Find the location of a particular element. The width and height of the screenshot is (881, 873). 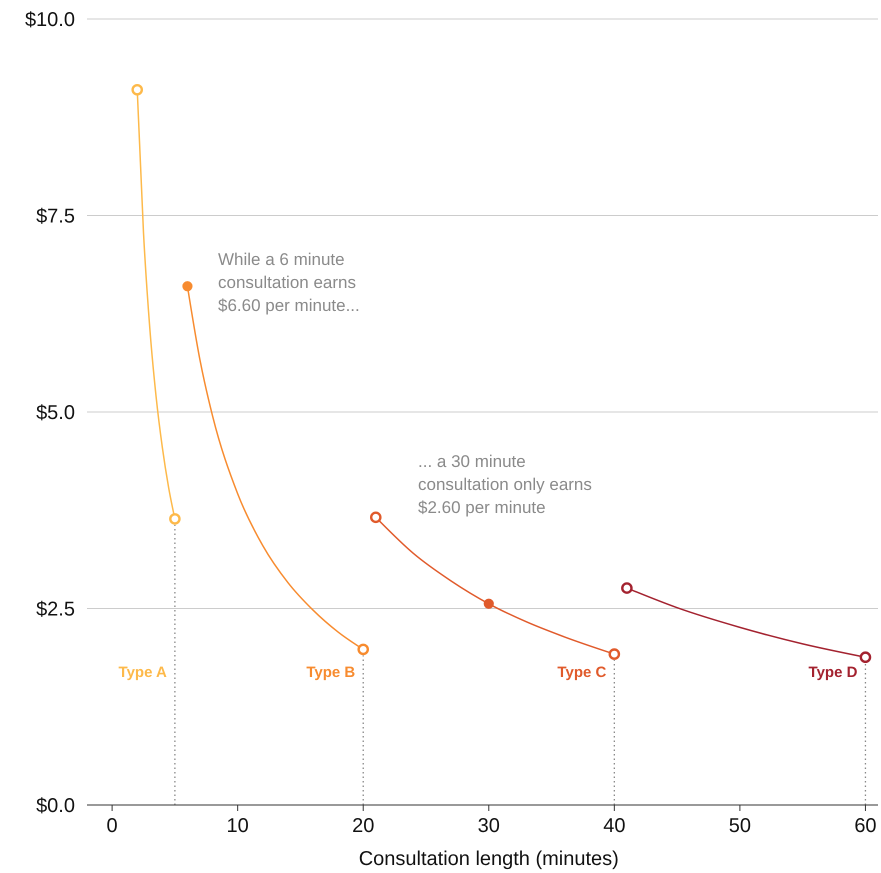

x-tick-label: 20 is located at coordinates (363, 826).